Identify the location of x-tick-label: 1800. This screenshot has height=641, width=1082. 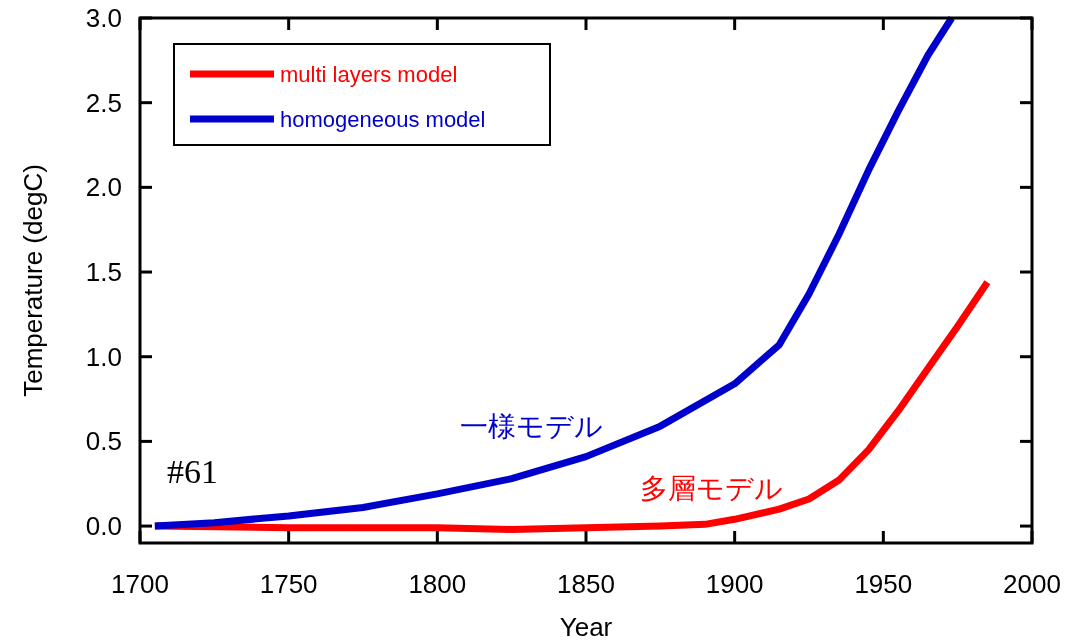
(437, 584).